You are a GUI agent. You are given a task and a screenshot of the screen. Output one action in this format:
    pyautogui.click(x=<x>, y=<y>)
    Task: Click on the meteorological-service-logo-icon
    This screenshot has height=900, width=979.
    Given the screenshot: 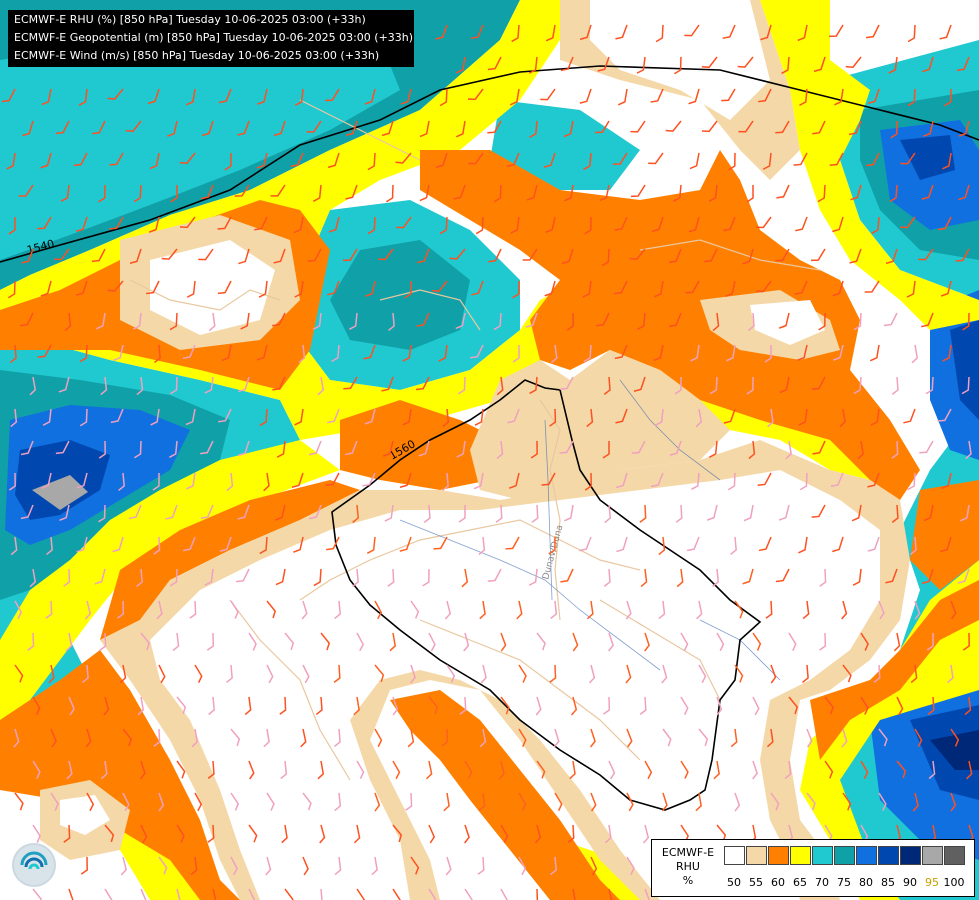 What is the action you would take?
    pyautogui.click(x=34, y=865)
    